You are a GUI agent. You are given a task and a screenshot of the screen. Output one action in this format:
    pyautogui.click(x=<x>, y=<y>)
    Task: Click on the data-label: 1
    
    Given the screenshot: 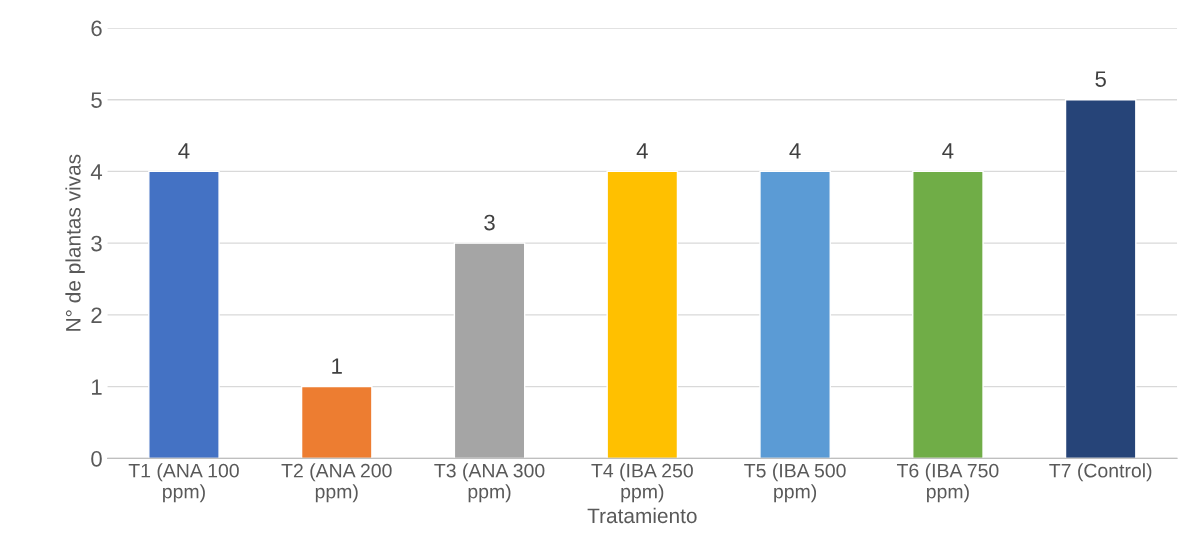 What is the action you would take?
    pyautogui.click(x=337, y=366)
    